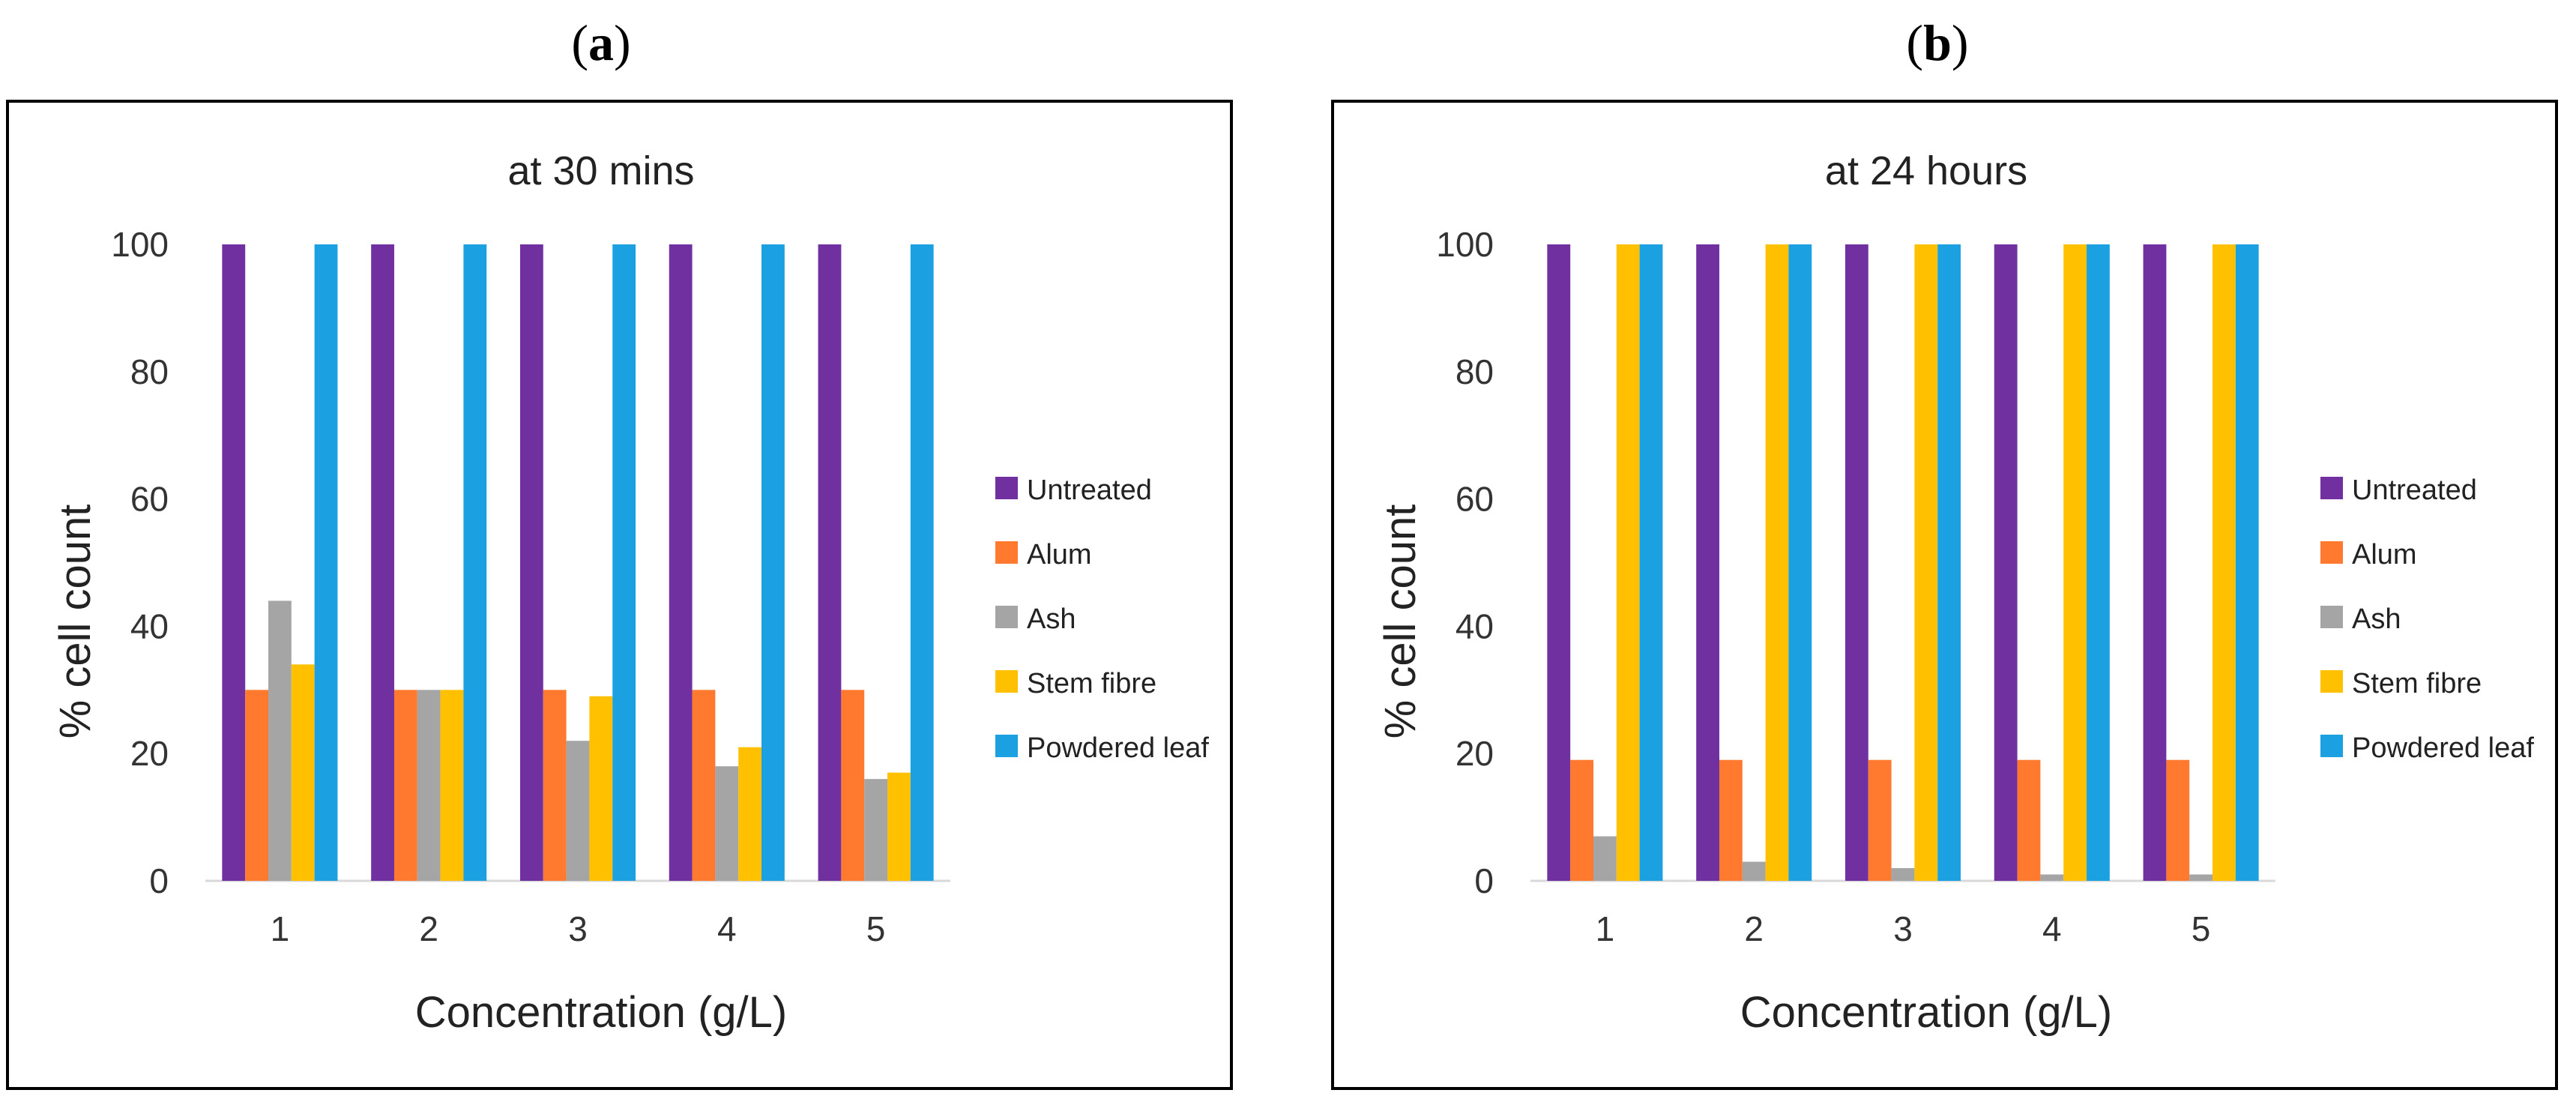  I want to click on chart-b-legend-label: Stem fibre, so click(2417, 683).